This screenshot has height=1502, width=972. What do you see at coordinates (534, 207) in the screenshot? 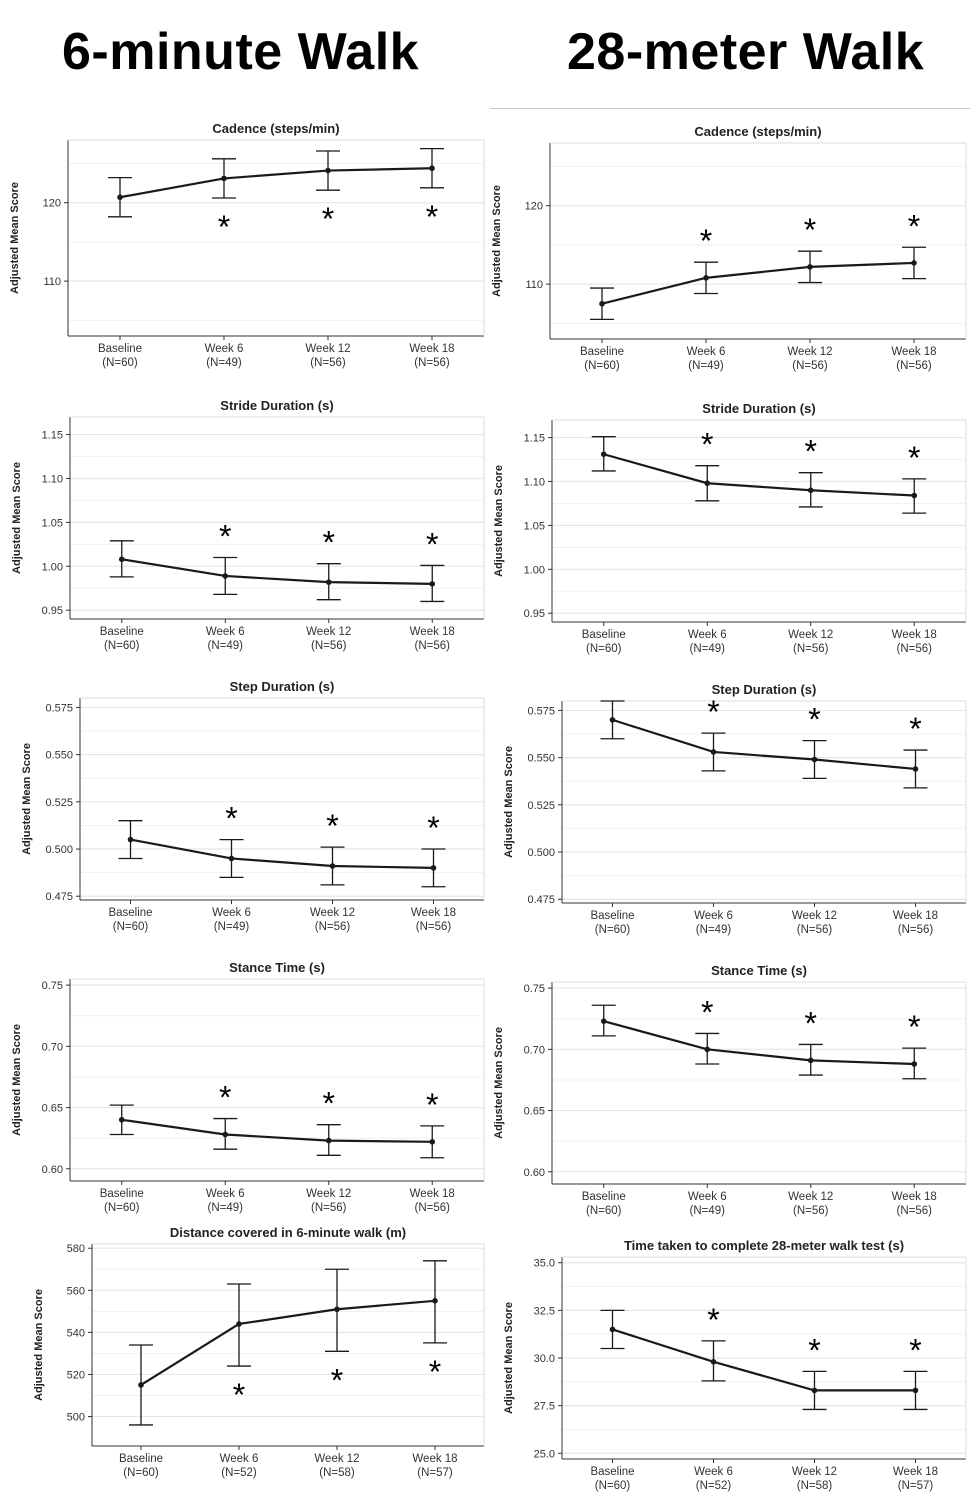
I see `y-tick-label: 120` at bounding box center [534, 207].